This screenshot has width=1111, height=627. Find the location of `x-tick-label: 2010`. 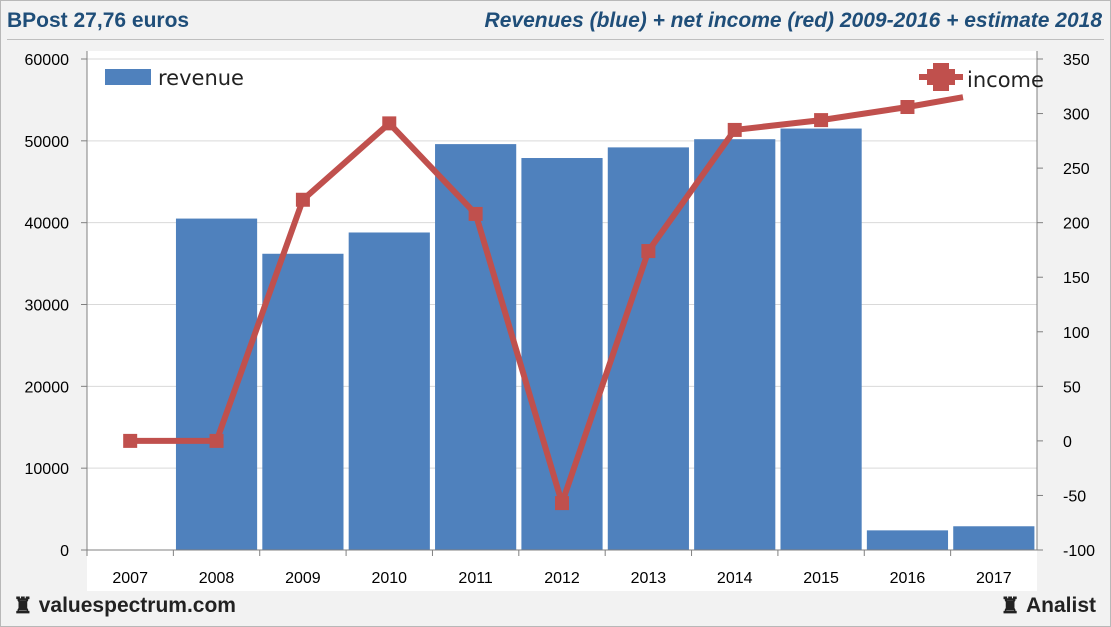

x-tick-label: 2010 is located at coordinates (389, 578).